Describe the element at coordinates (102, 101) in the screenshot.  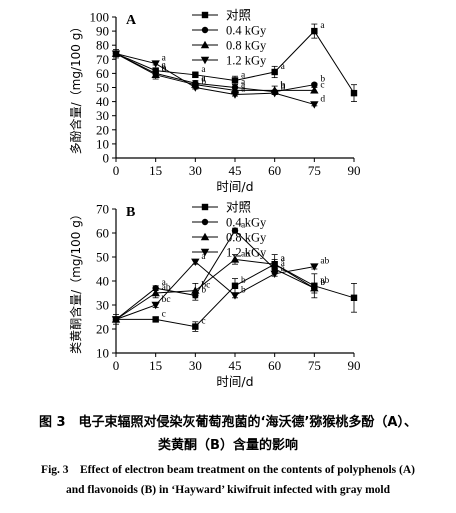
I see `panel-a-y-tick-label: 40` at that location.